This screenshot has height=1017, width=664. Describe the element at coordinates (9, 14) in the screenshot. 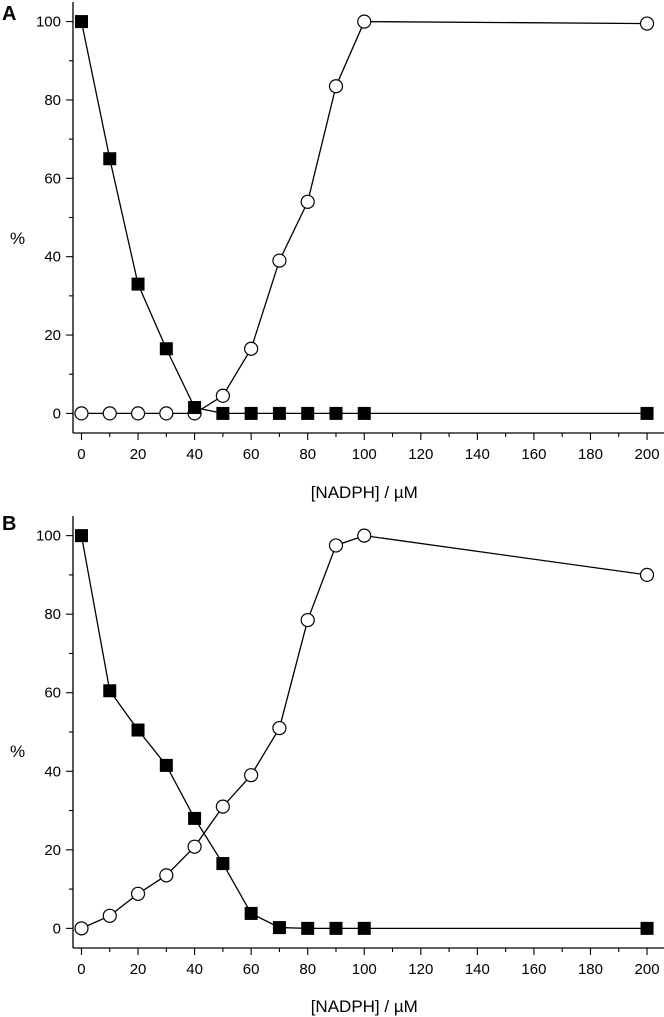

I see `panel-label: A` at that location.